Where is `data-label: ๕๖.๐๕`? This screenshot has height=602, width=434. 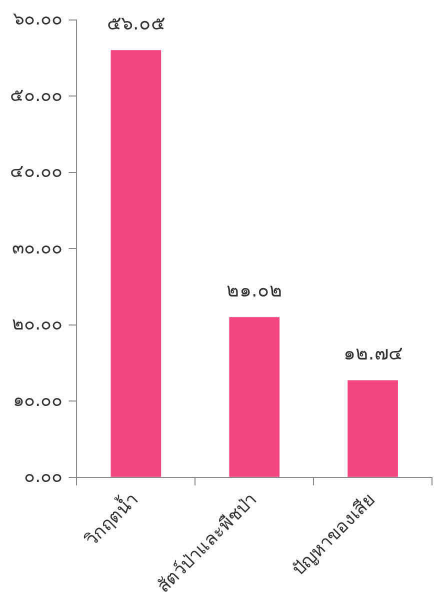 data-label: ๕๖.๐๕ is located at coordinates (135, 23).